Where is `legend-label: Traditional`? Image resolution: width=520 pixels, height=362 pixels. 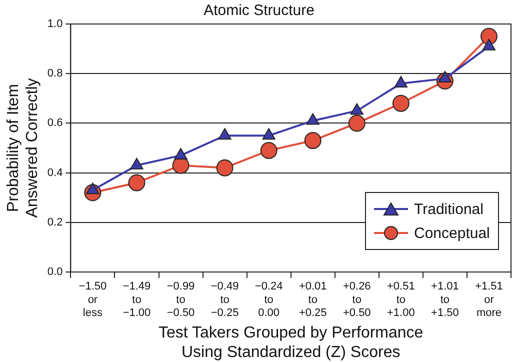 legend-label: Traditional is located at coordinates (449, 209).